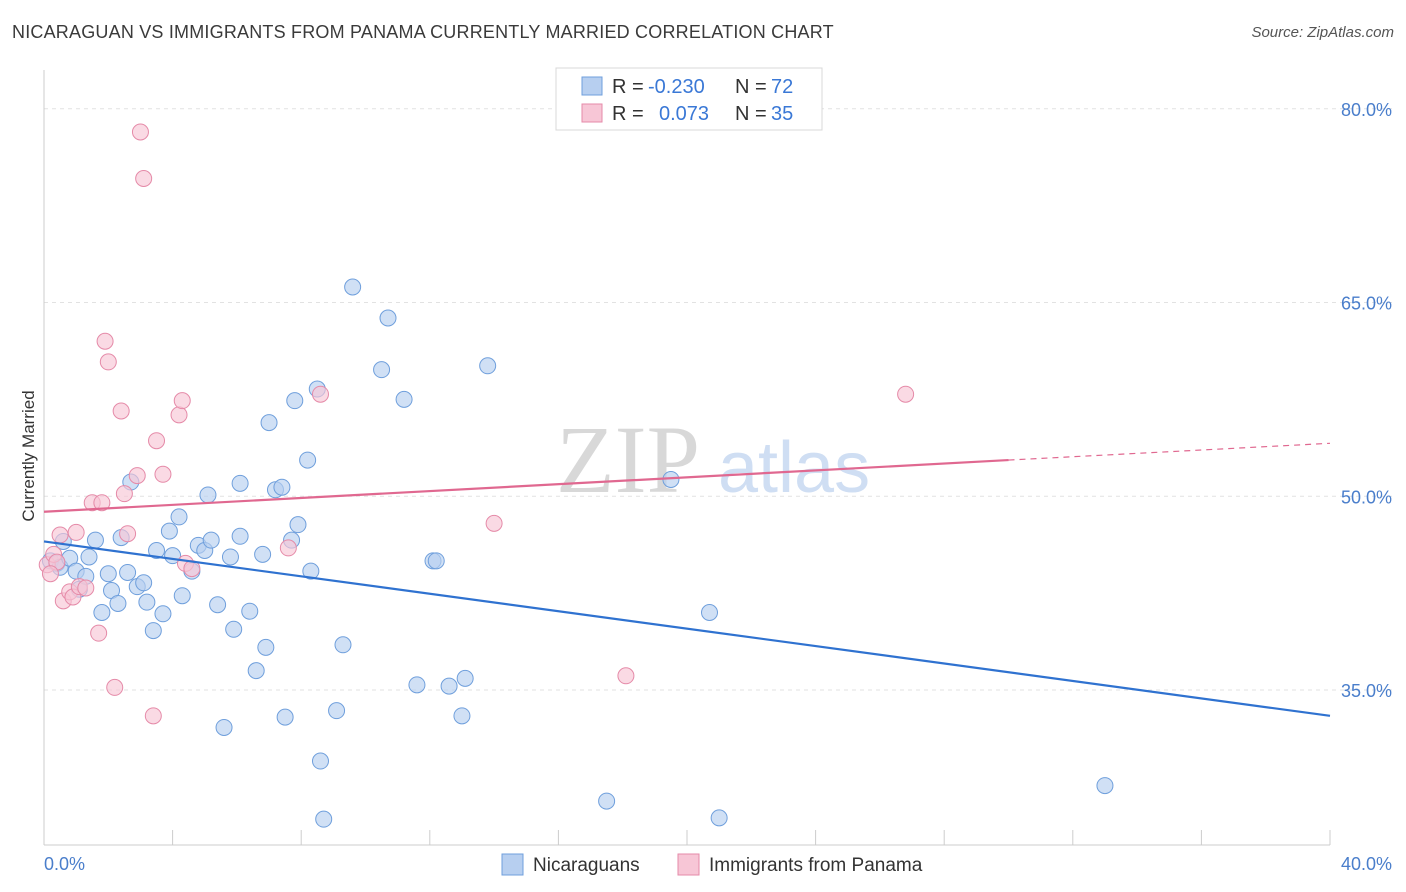 The image size is (1406, 892). What do you see at coordinates (628, 459) in the screenshot?
I see `watermark-zip: ZIP` at bounding box center [628, 459].